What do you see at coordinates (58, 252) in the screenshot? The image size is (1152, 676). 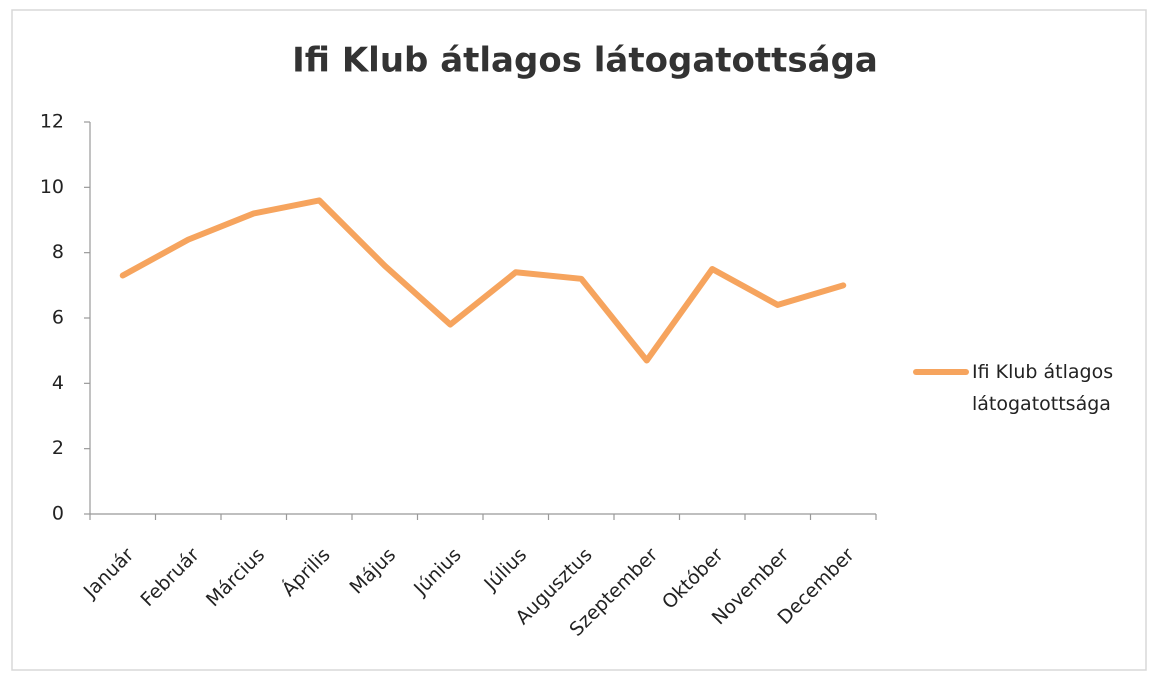 I see `y-tick-label: 8` at bounding box center [58, 252].